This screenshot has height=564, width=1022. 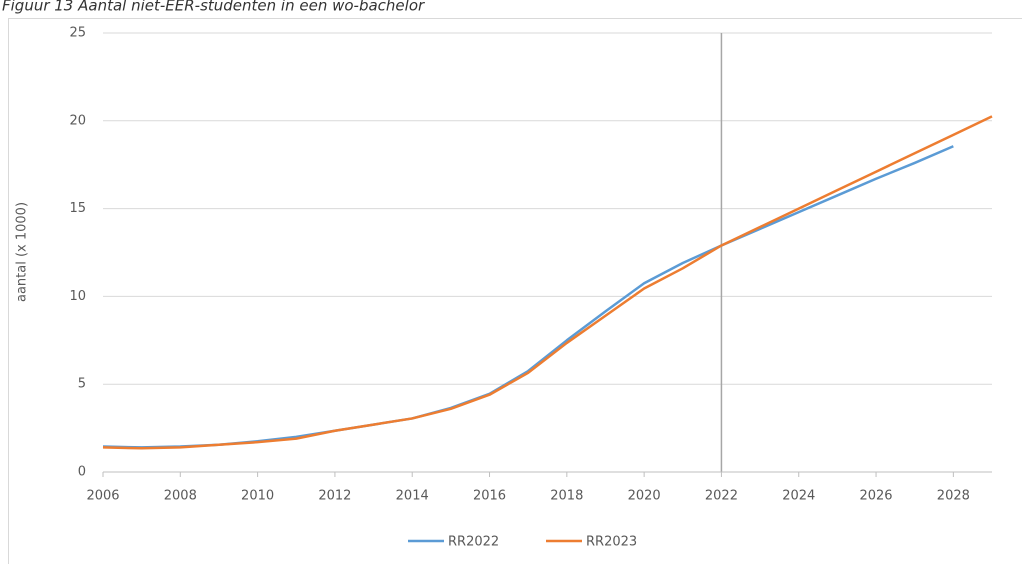 What do you see at coordinates (180, 496) in the screenshot?
I see `x-tick-label: 2008` at bounding box center [180, 496].